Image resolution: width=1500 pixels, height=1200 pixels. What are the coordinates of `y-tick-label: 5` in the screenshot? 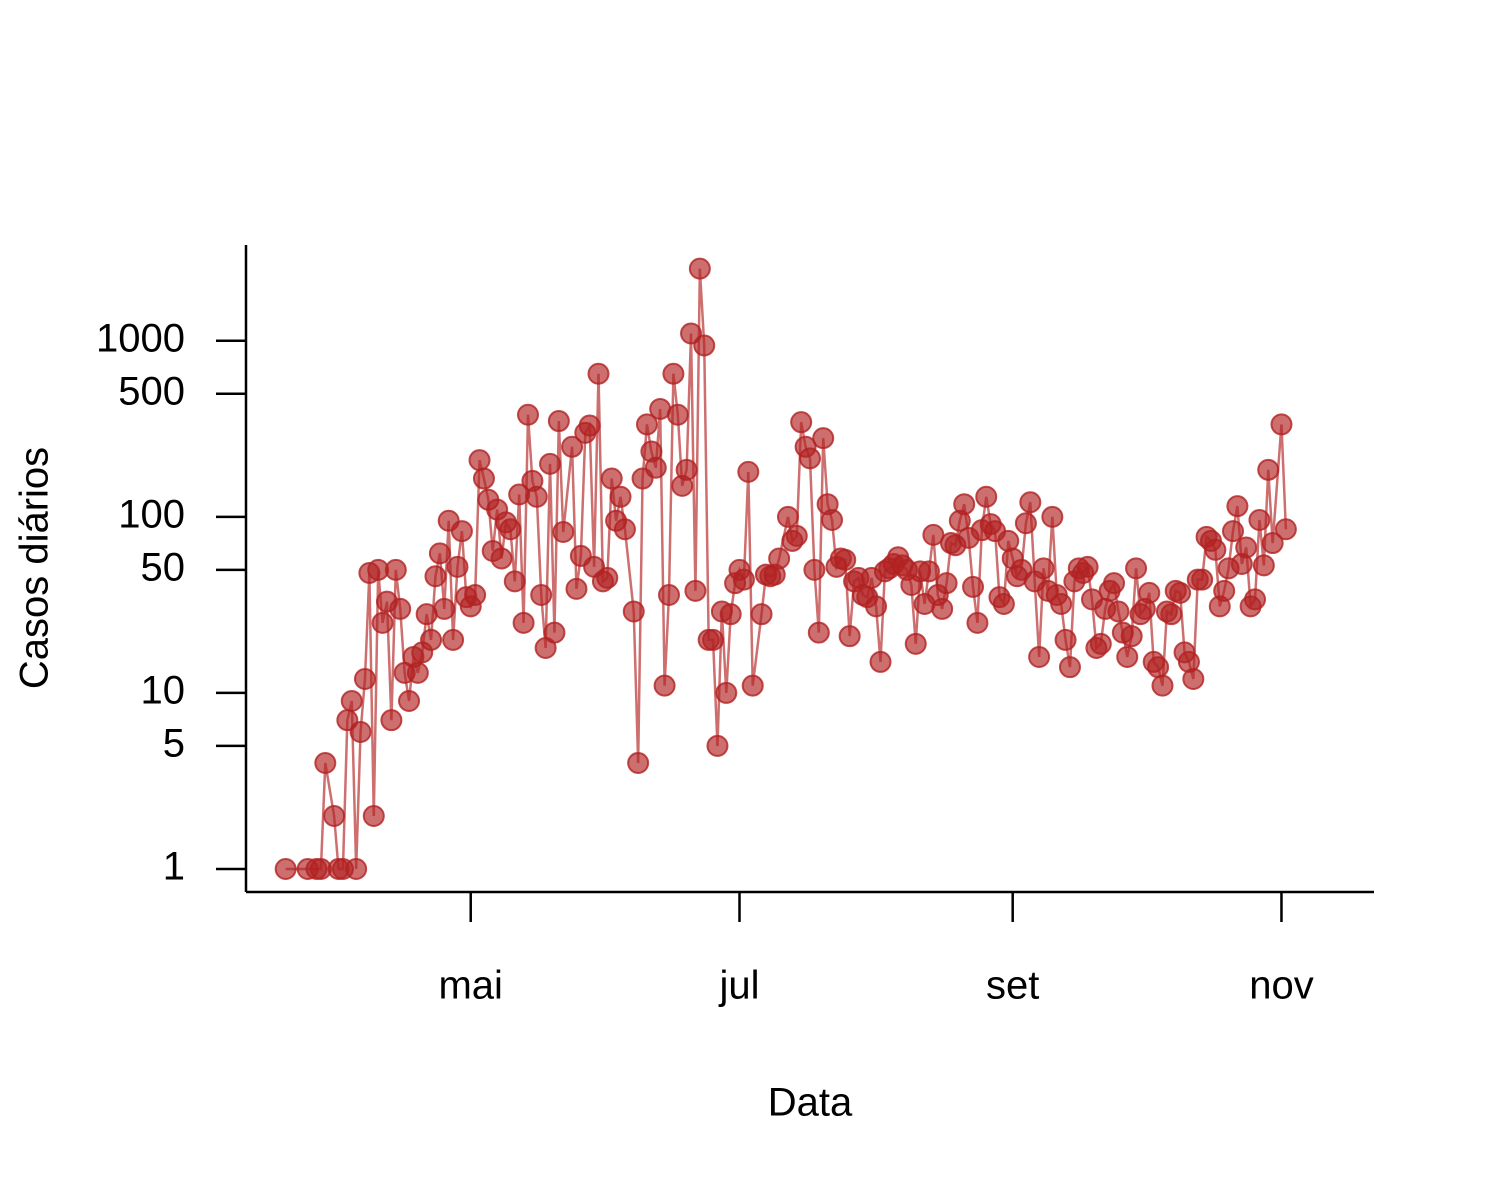 It's located at (174, 743).